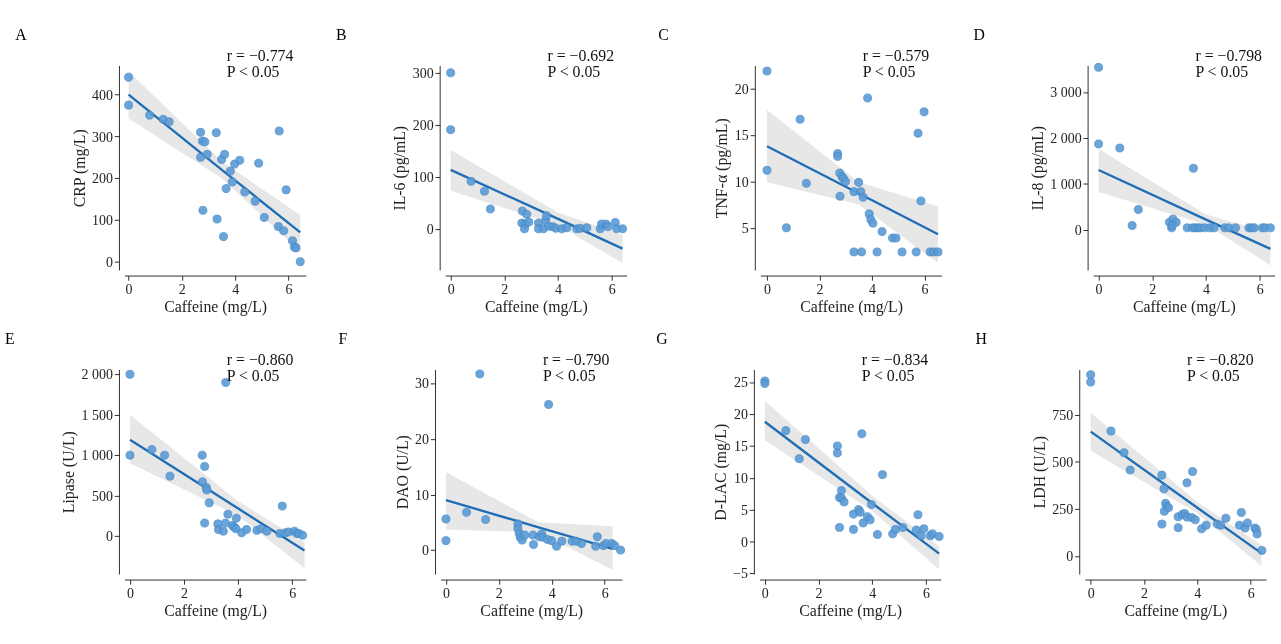 The height and width of the screenshot is (644, 1281). Describe the element at coordinates (260, 359) in the screenshot. I see `text: r = −0.860` at that location.